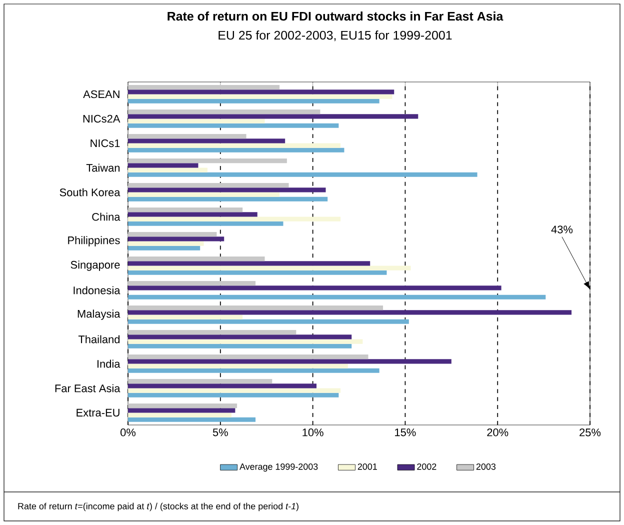  What do you see at coordinates (87, 388) in the screenshot?
I see `y-tick-label: Far East Asia` at bounding box center [87, 388].